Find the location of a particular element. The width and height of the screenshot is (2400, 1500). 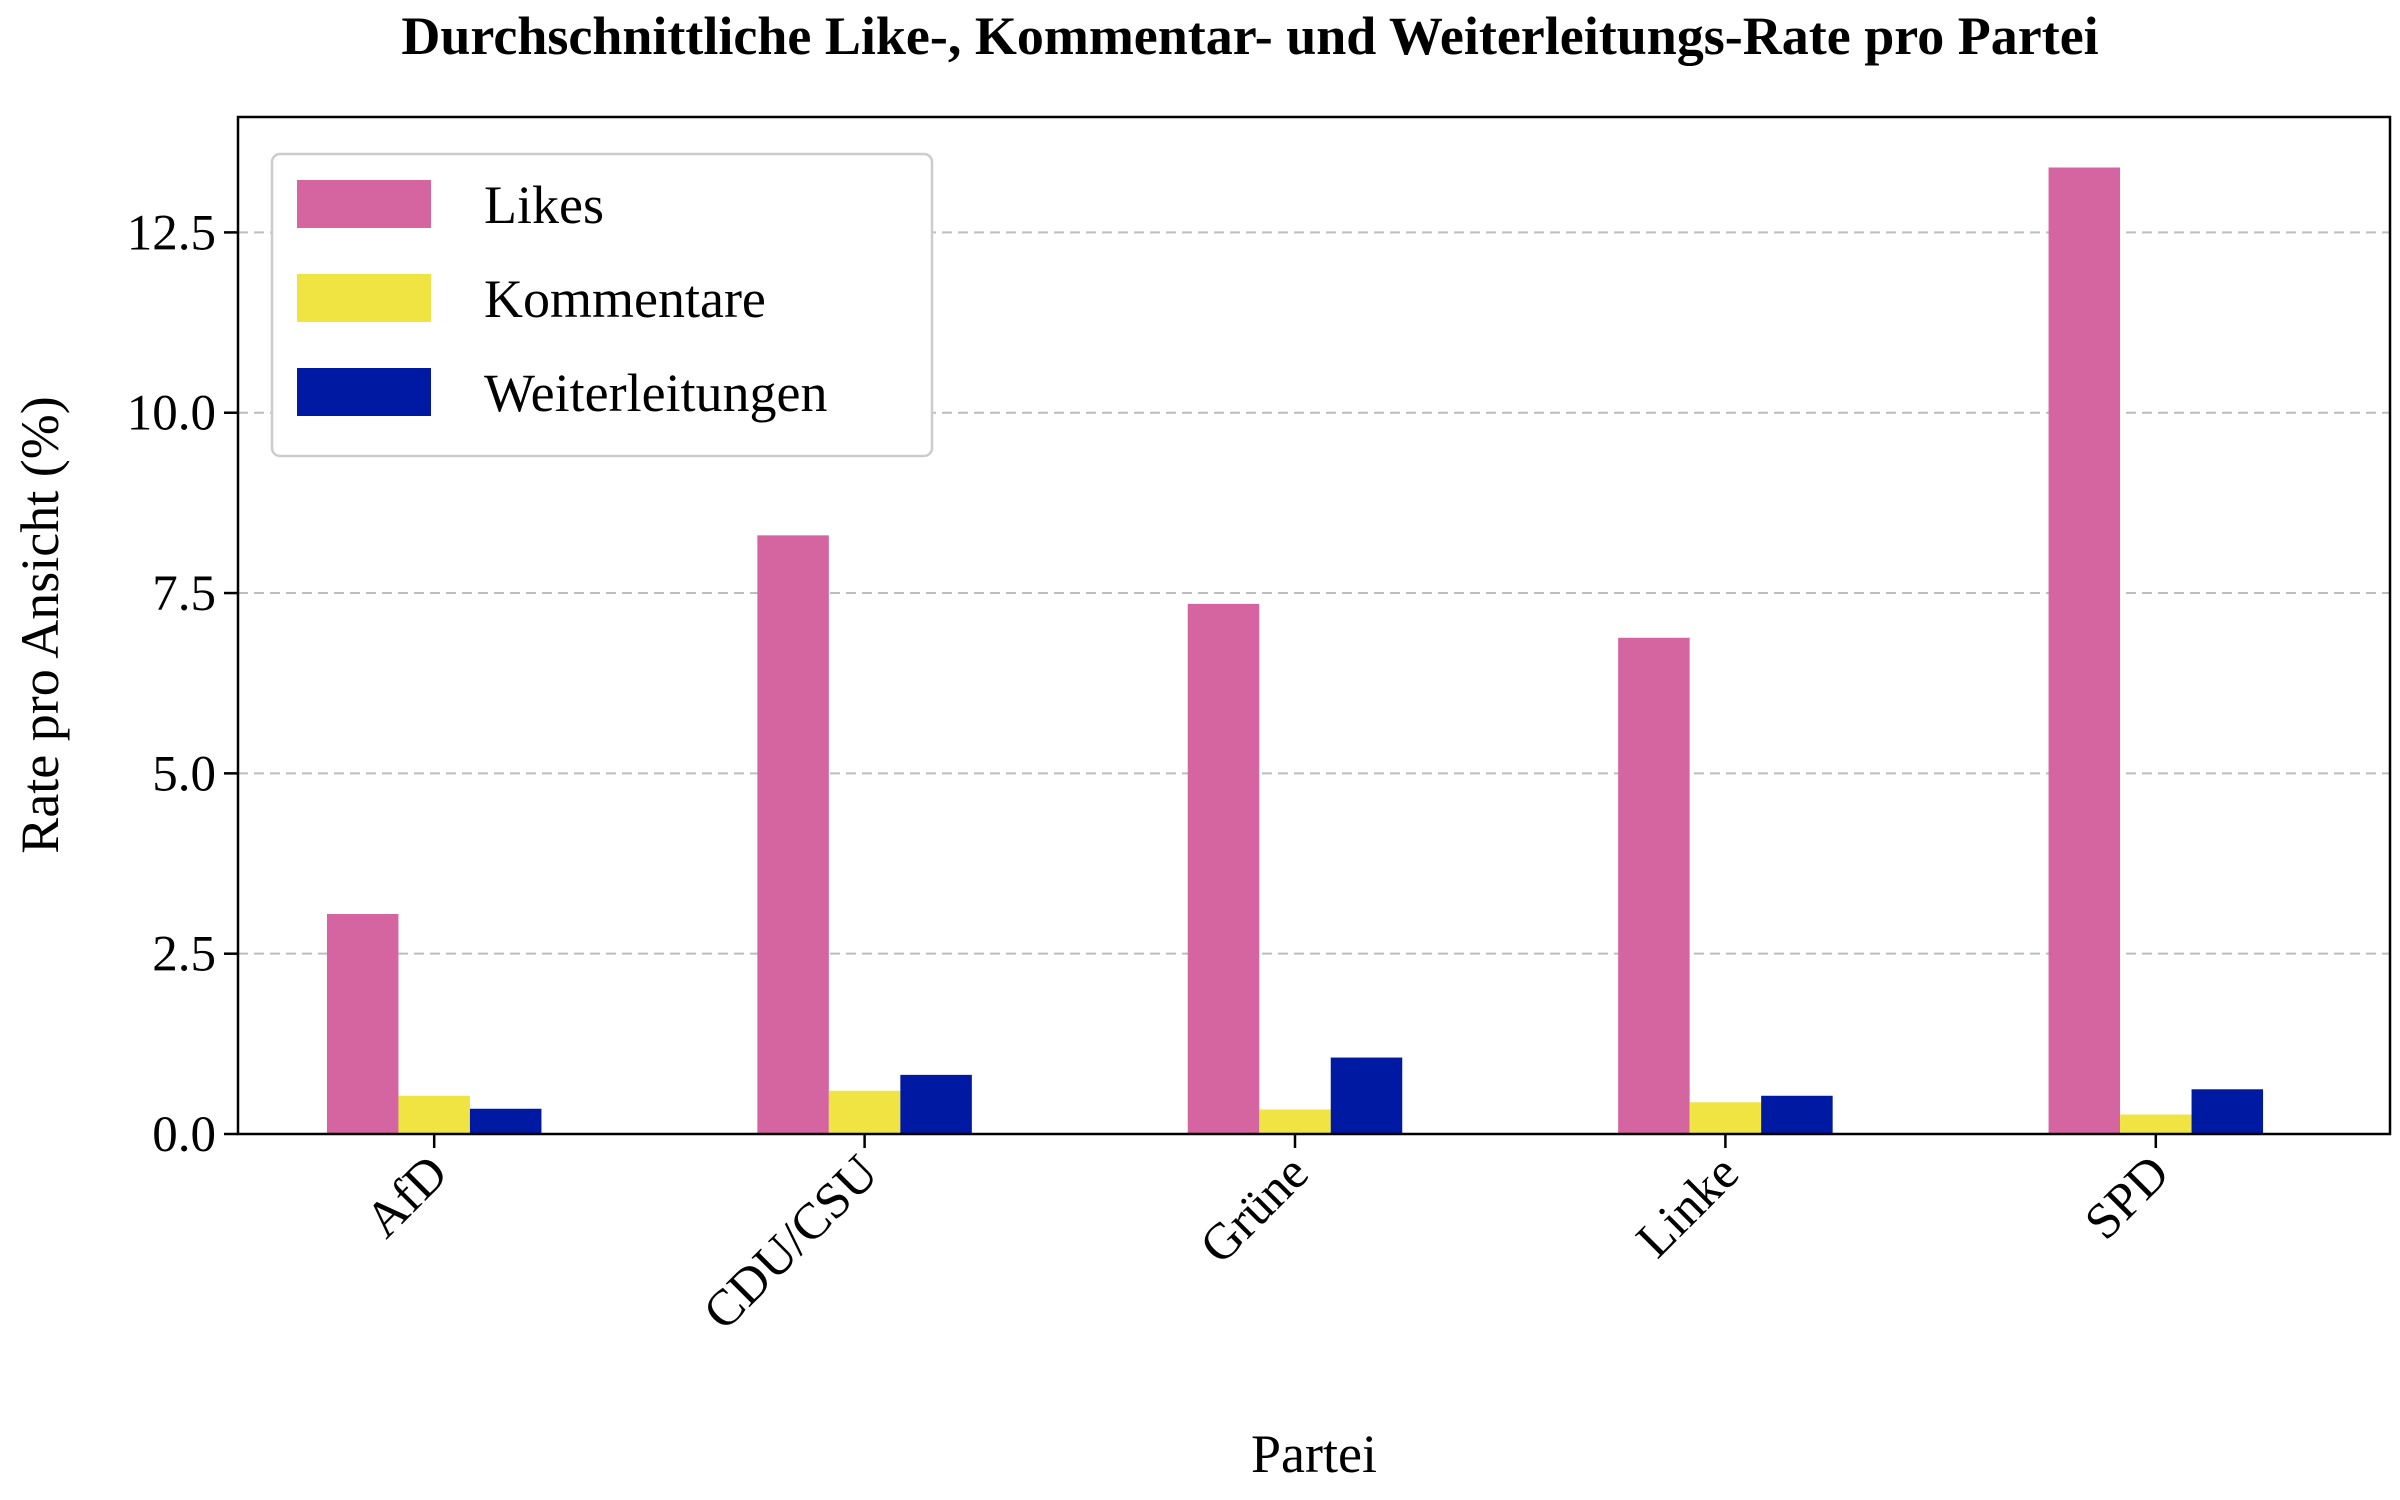

bar-weiterleitungen-grüne is located at coordinates (1366, 1095).